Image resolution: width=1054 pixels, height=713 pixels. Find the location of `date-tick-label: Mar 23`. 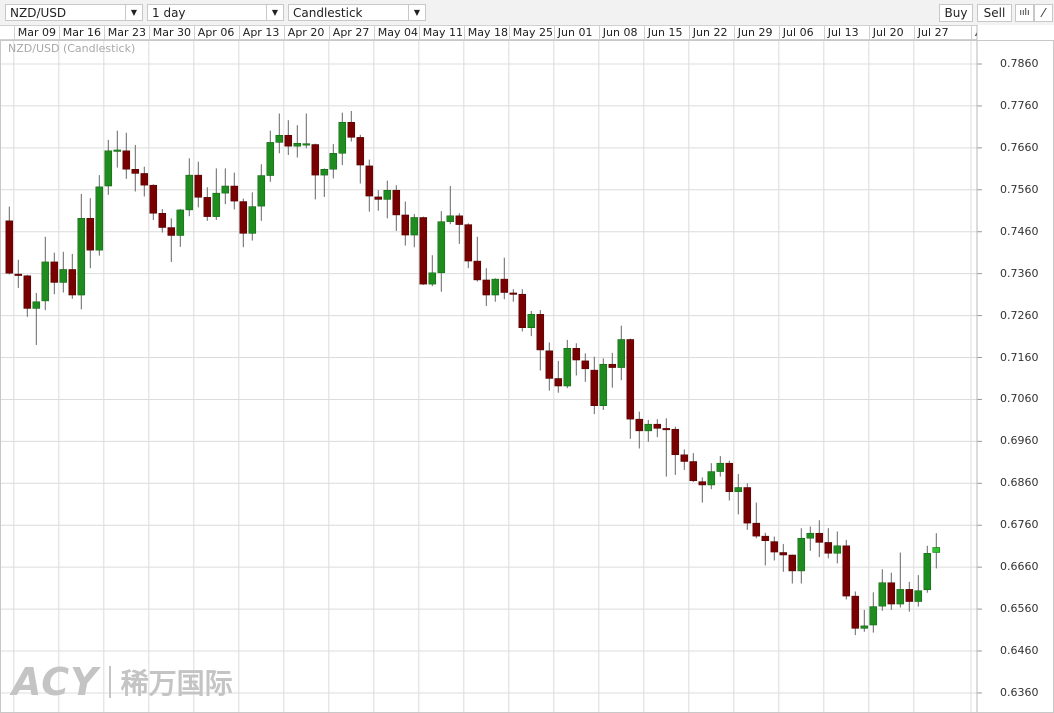

date-tick-label: Mar 23 is located at coordinates (126, 32).